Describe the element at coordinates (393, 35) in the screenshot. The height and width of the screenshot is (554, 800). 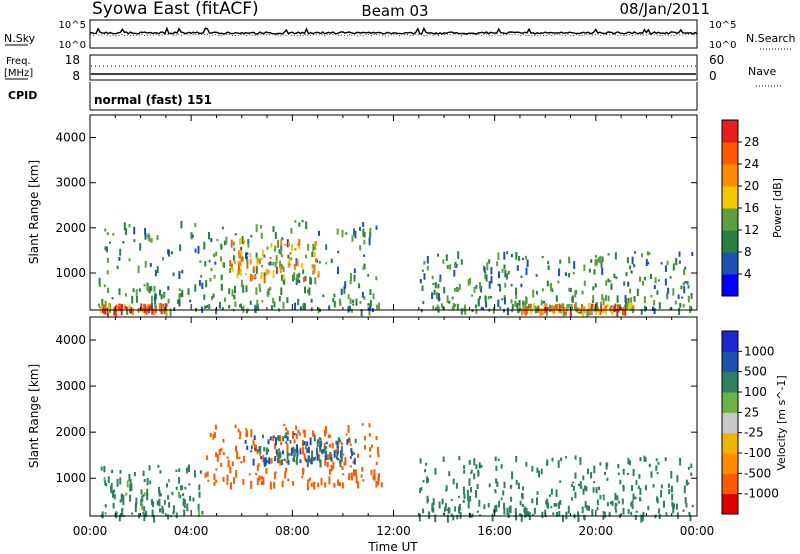
I see `noise-search-trace` at that location.